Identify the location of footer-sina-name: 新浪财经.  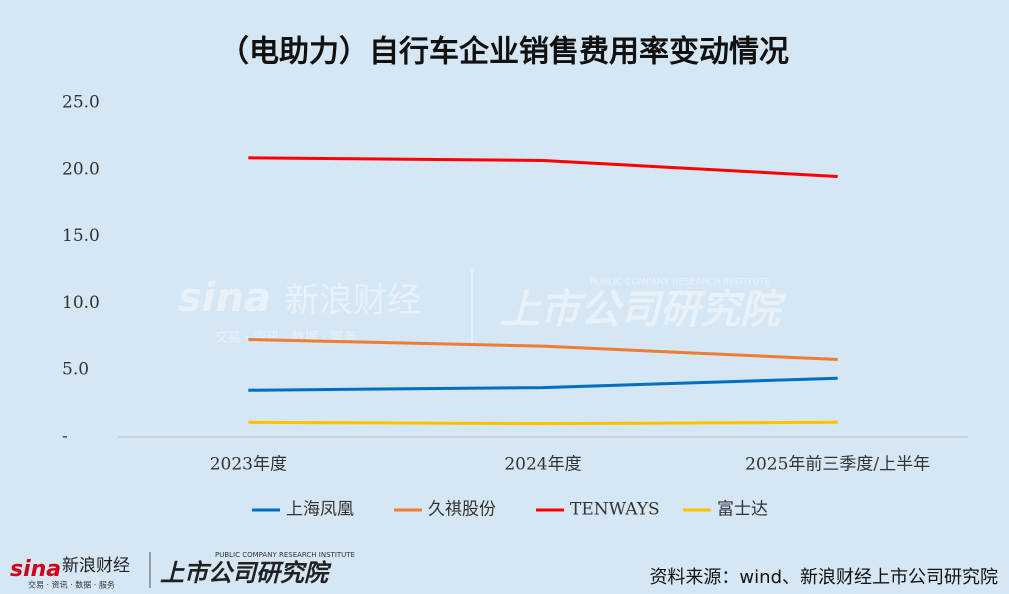
(96, 566).